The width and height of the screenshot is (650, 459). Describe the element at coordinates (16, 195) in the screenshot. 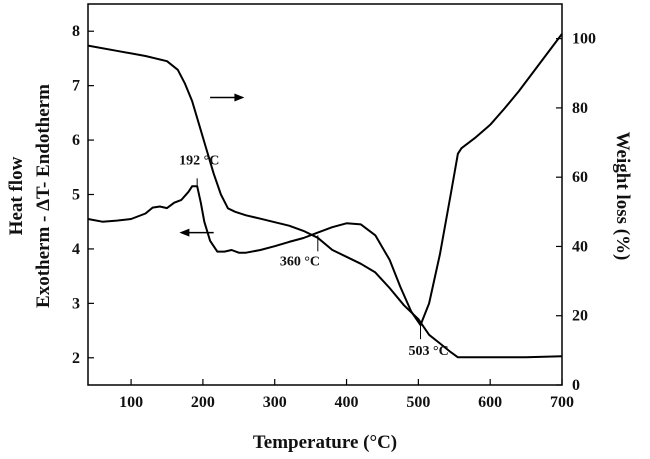

I see `y-axis-left-title-line1: Heat flow` at that location.